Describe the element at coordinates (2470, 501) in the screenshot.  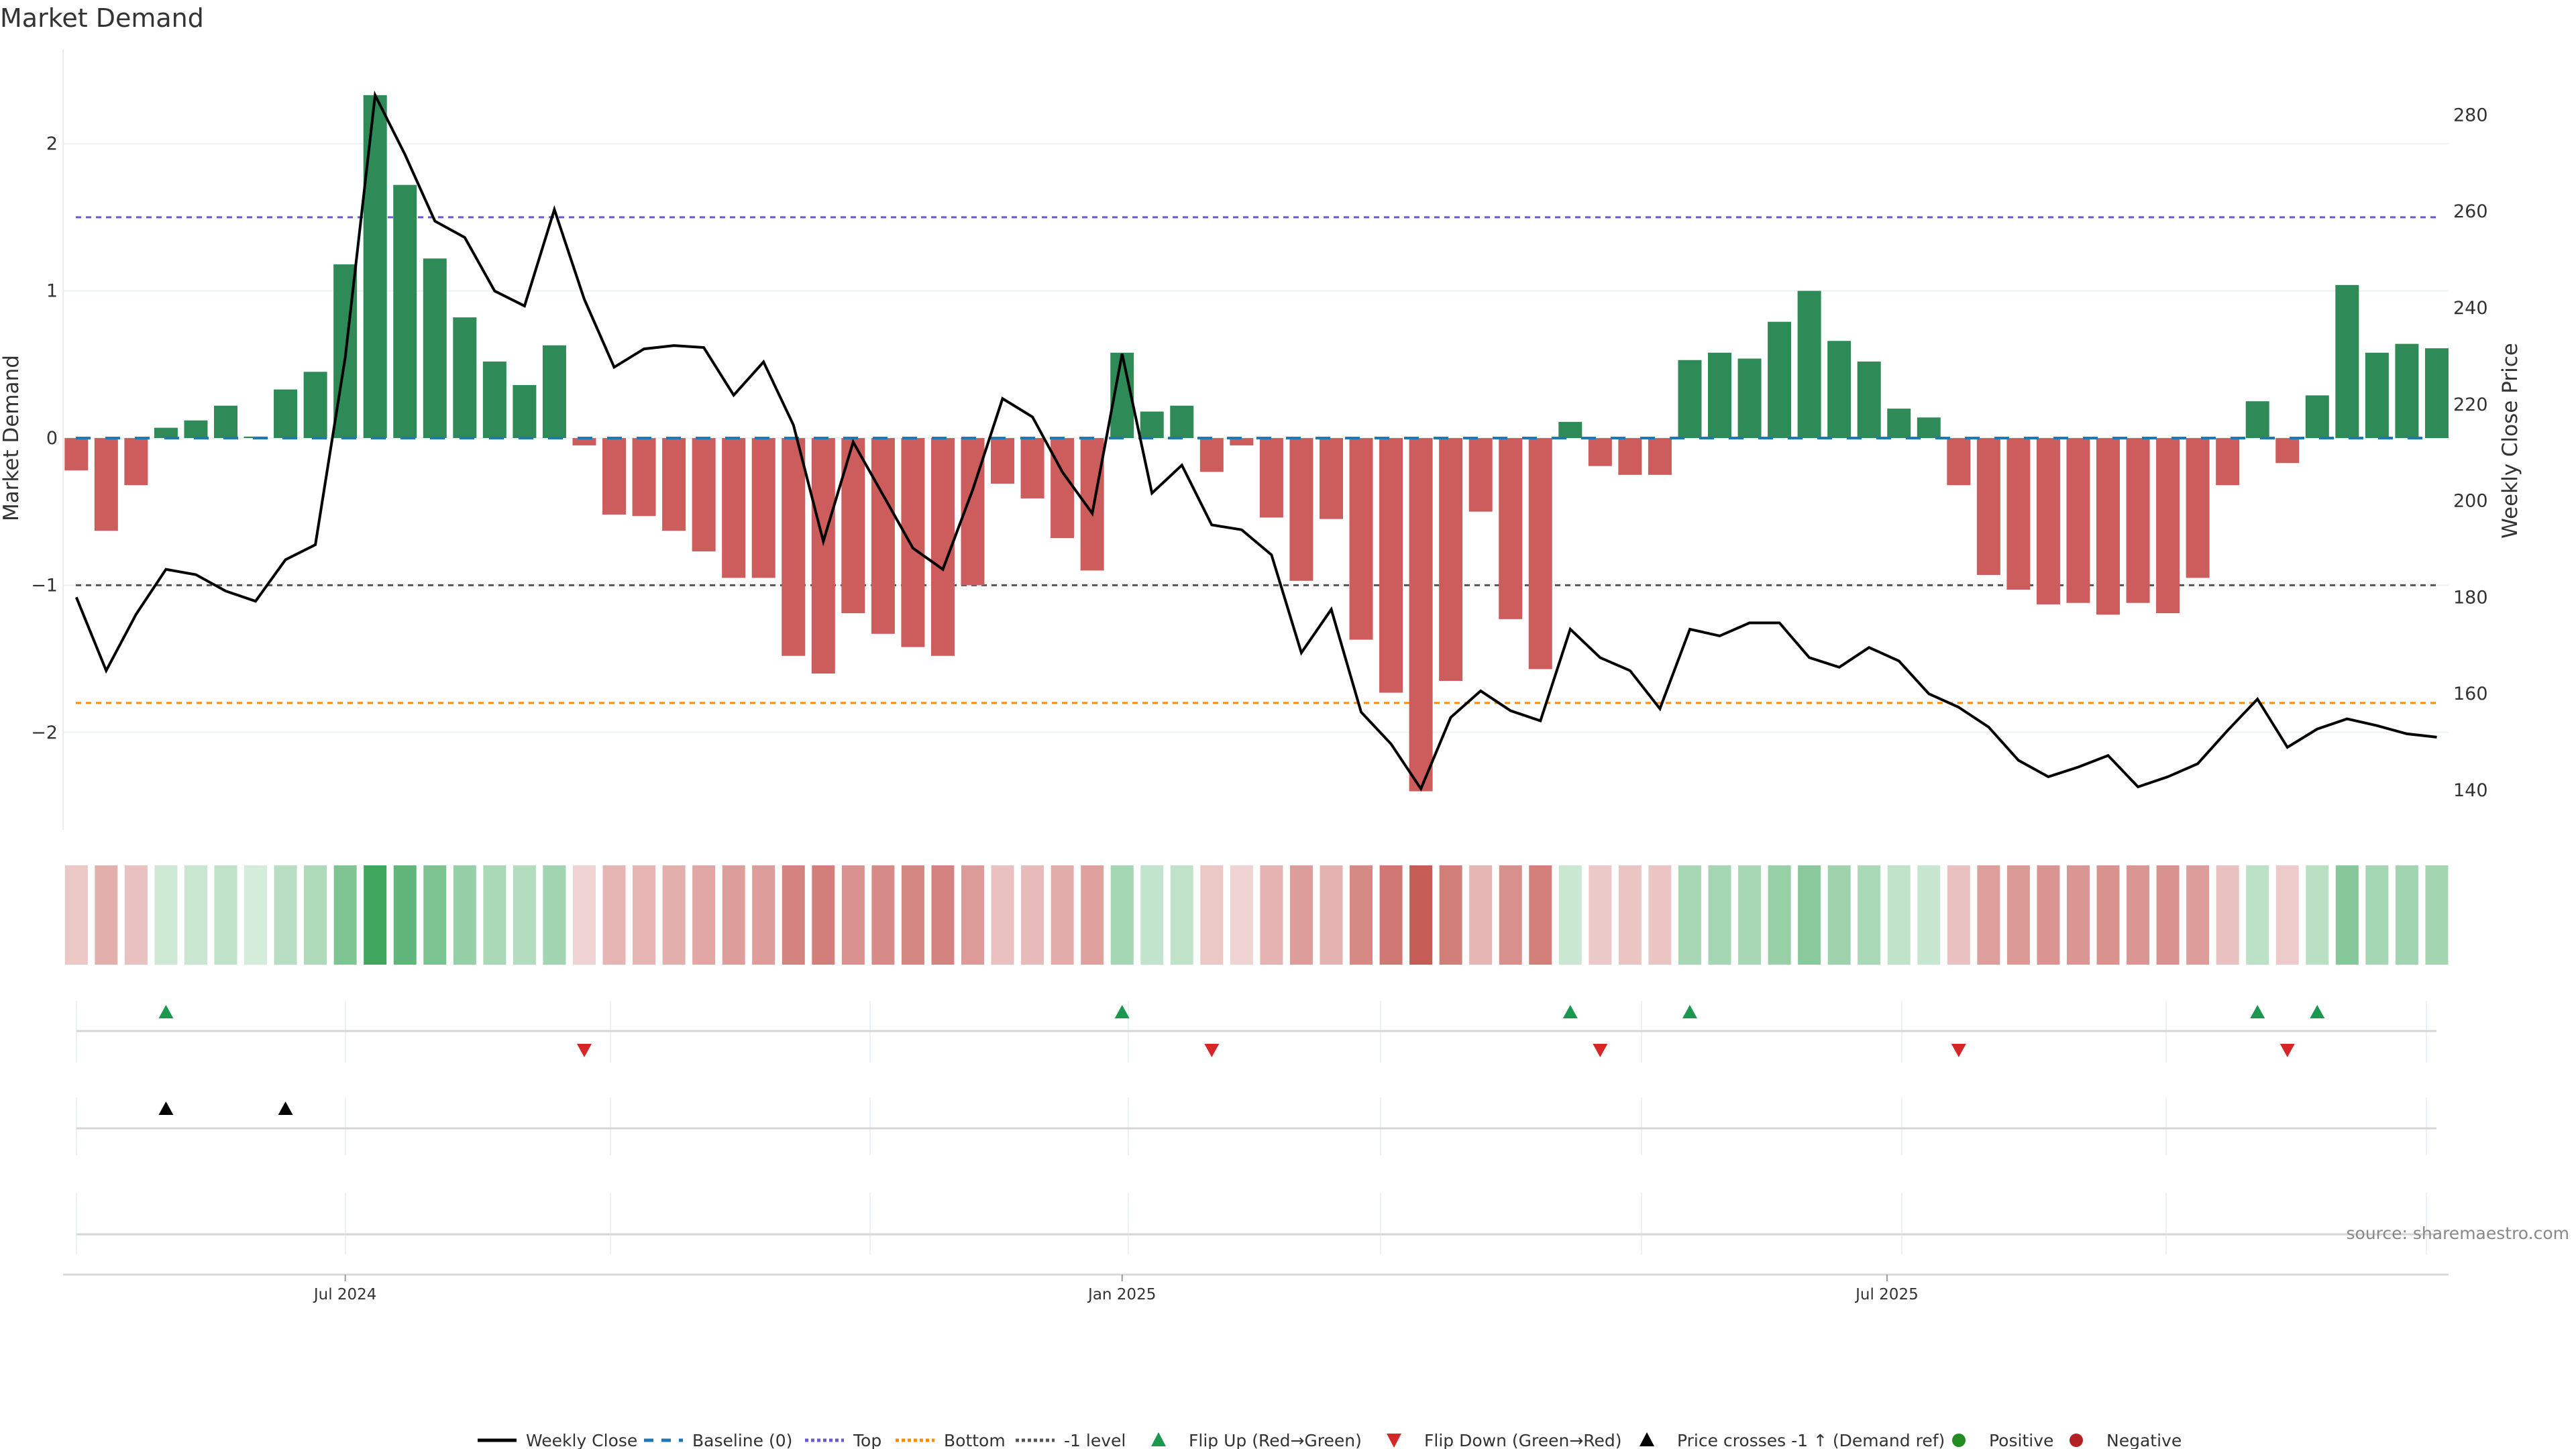
I see `y2-tick-label: 200` at that location.